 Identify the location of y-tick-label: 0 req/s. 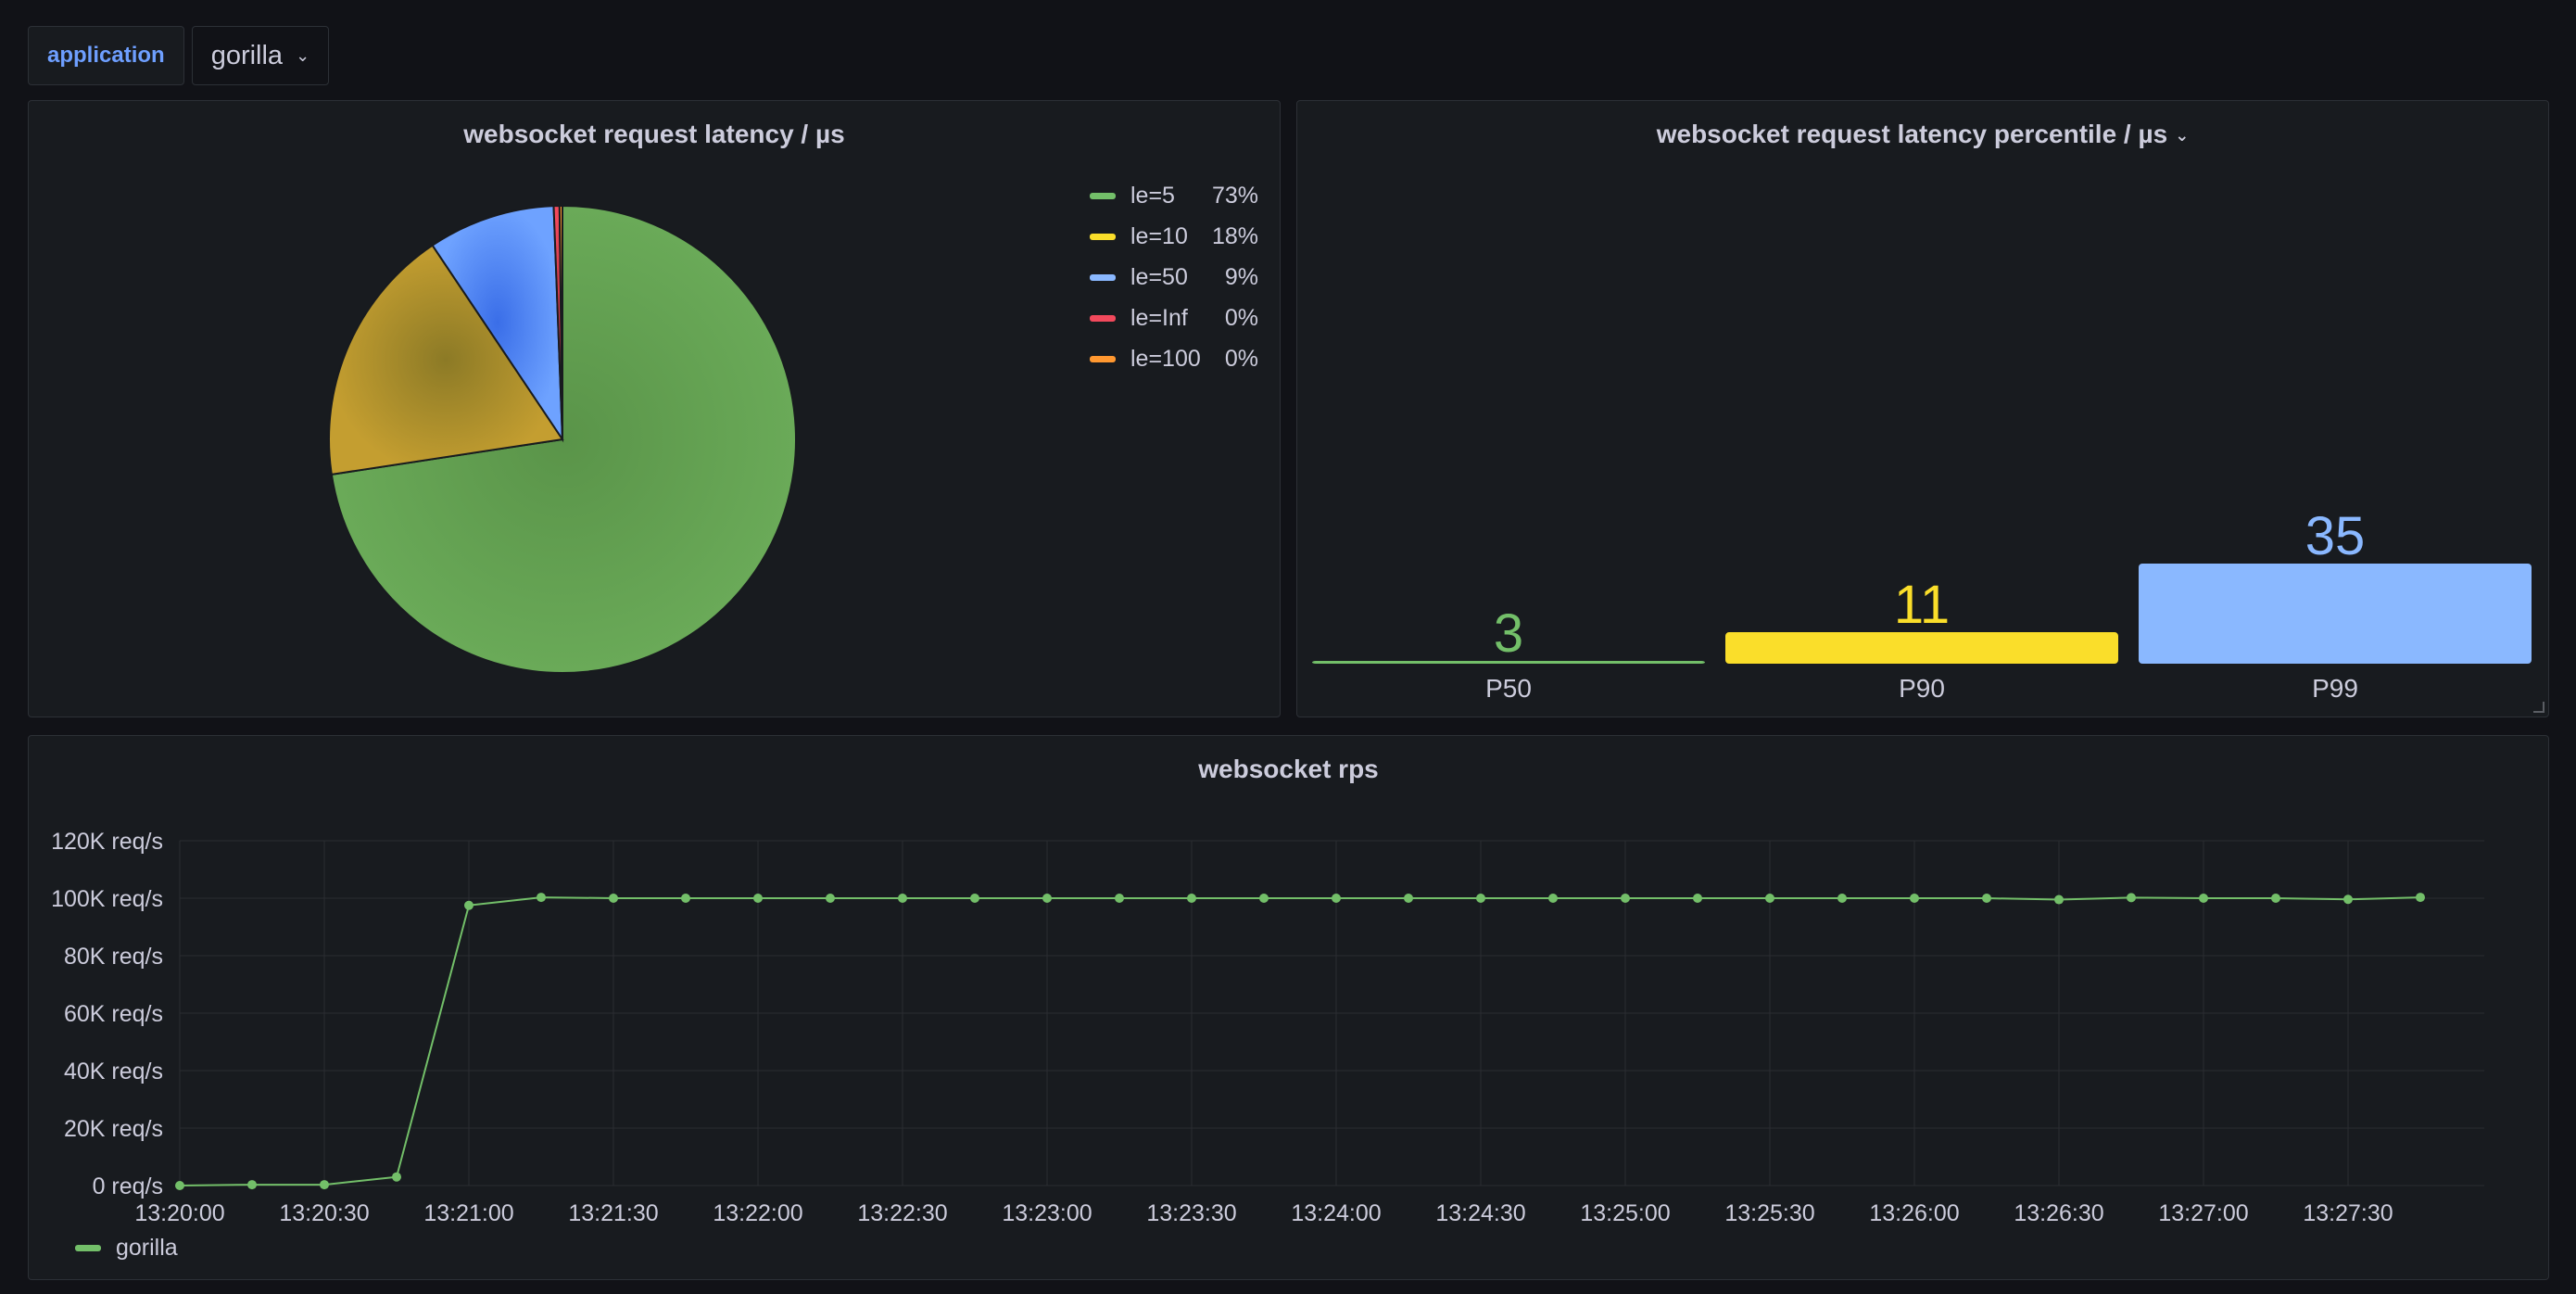
(128, 1186).